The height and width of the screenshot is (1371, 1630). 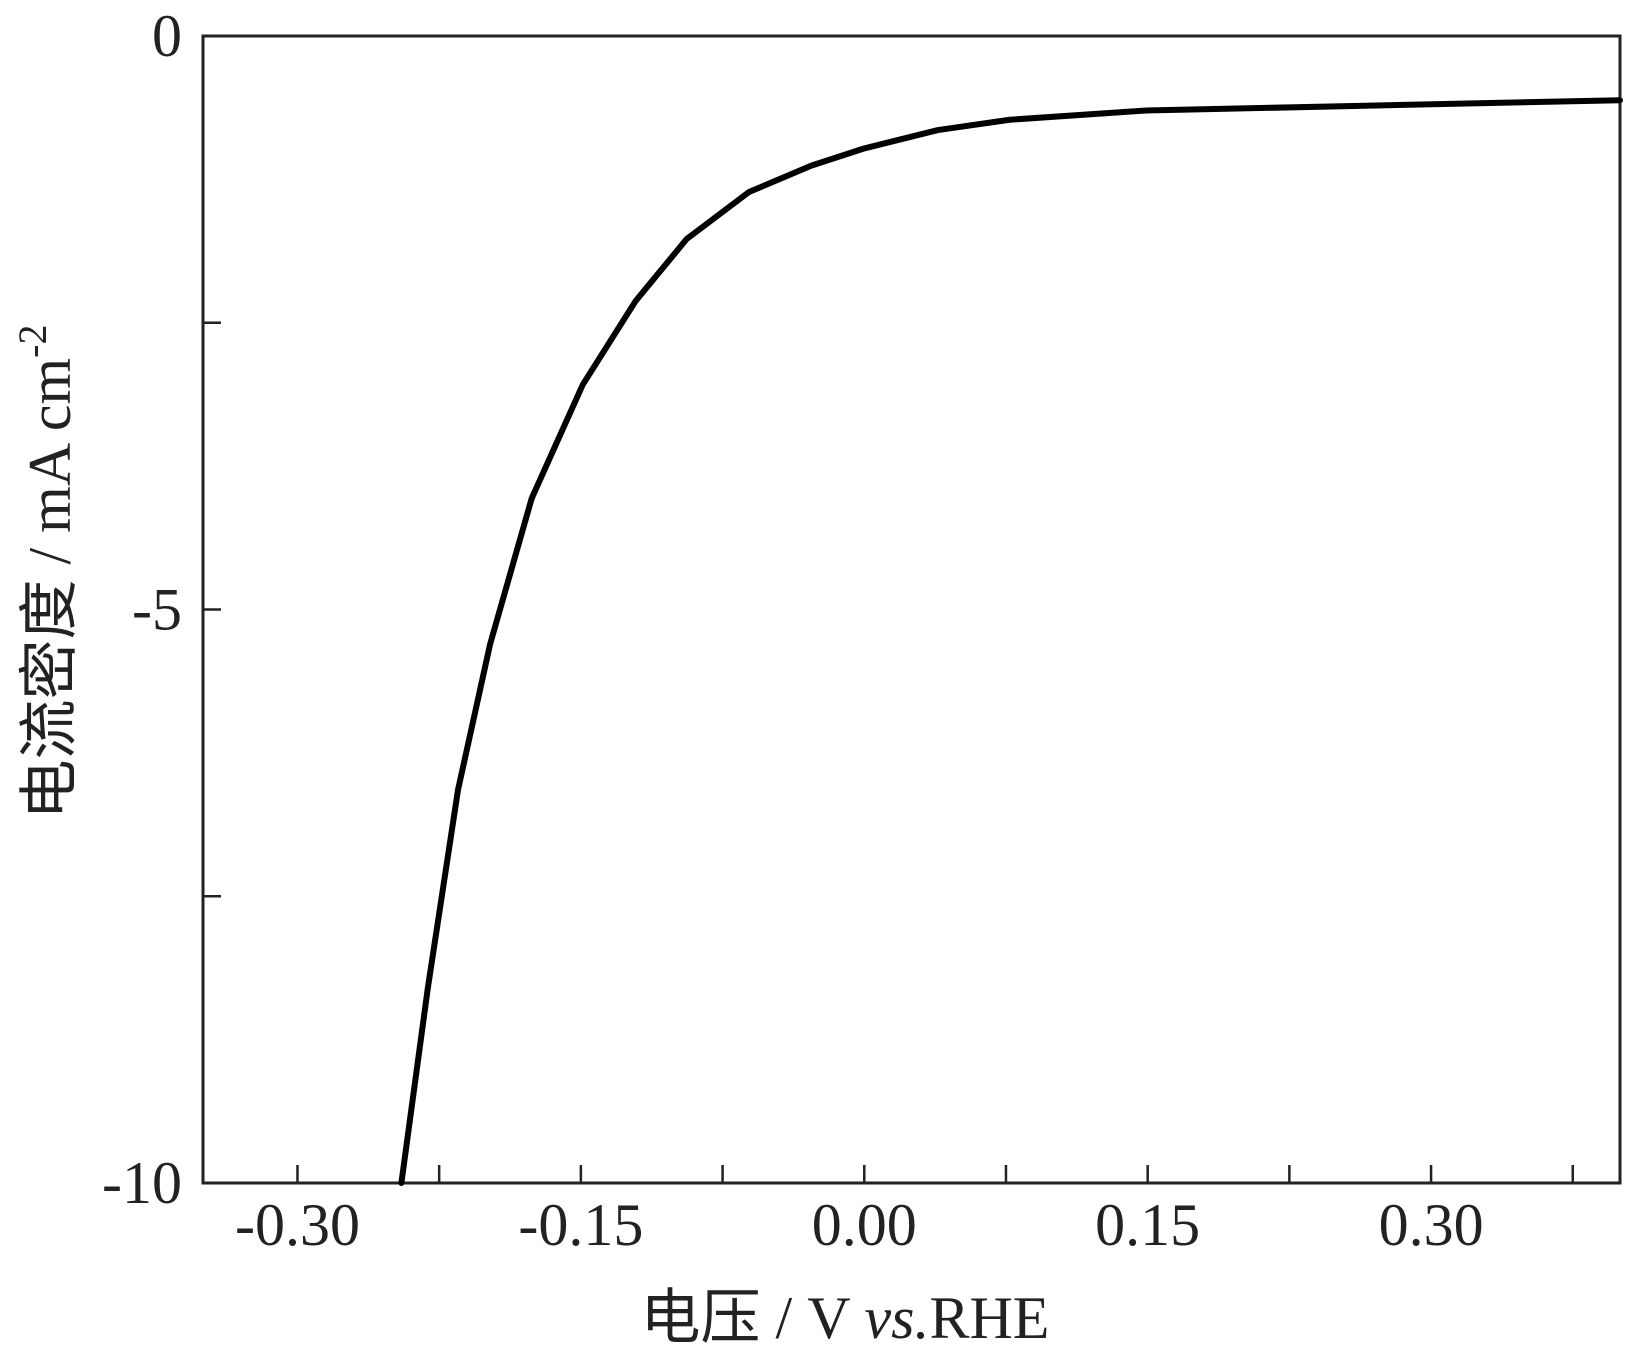 What do you see at coordinates (753, 1318) in the screenshot?
I see `x-label-part: 电压 / V` at bounding box center [753, 1318].